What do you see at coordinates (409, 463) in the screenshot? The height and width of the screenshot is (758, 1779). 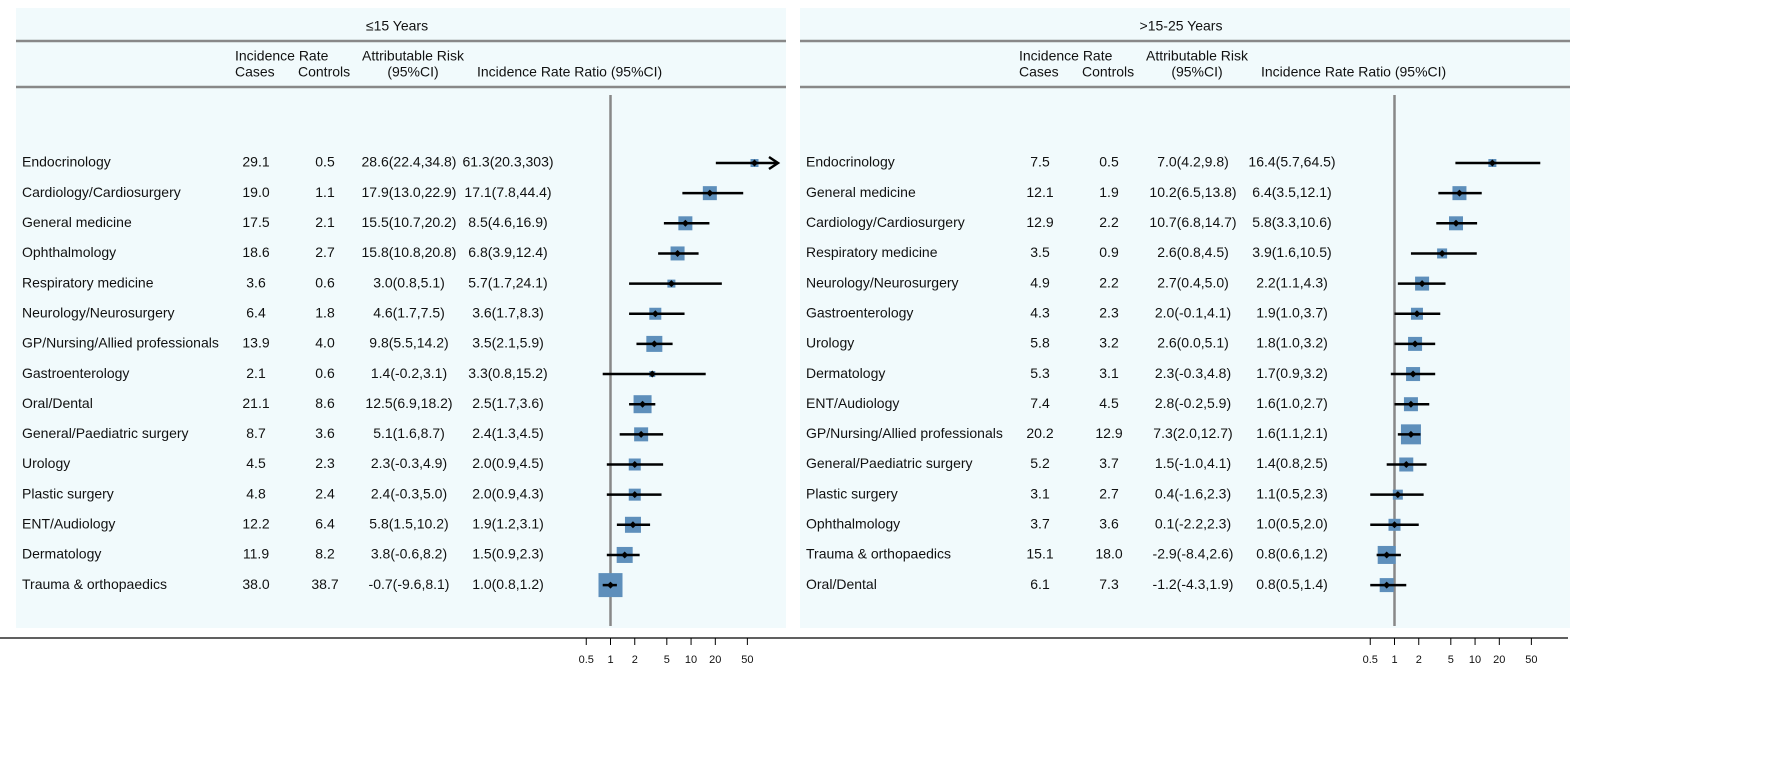 I see `attributable-risk: 2.3(-0.3,4.9)` at bounding box center [409, 463].